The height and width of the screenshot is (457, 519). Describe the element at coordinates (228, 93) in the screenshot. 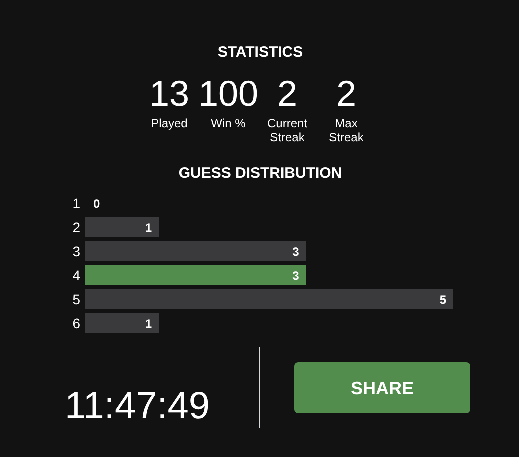

I see `text: 100` at that location.